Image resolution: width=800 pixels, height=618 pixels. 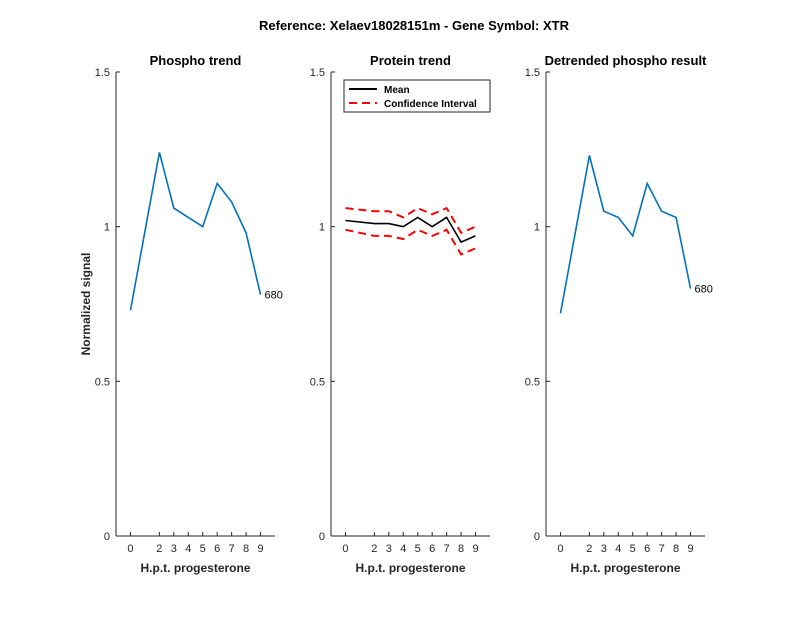 I want to click on panel-title: Protein trend, so click(x=410, y=60).